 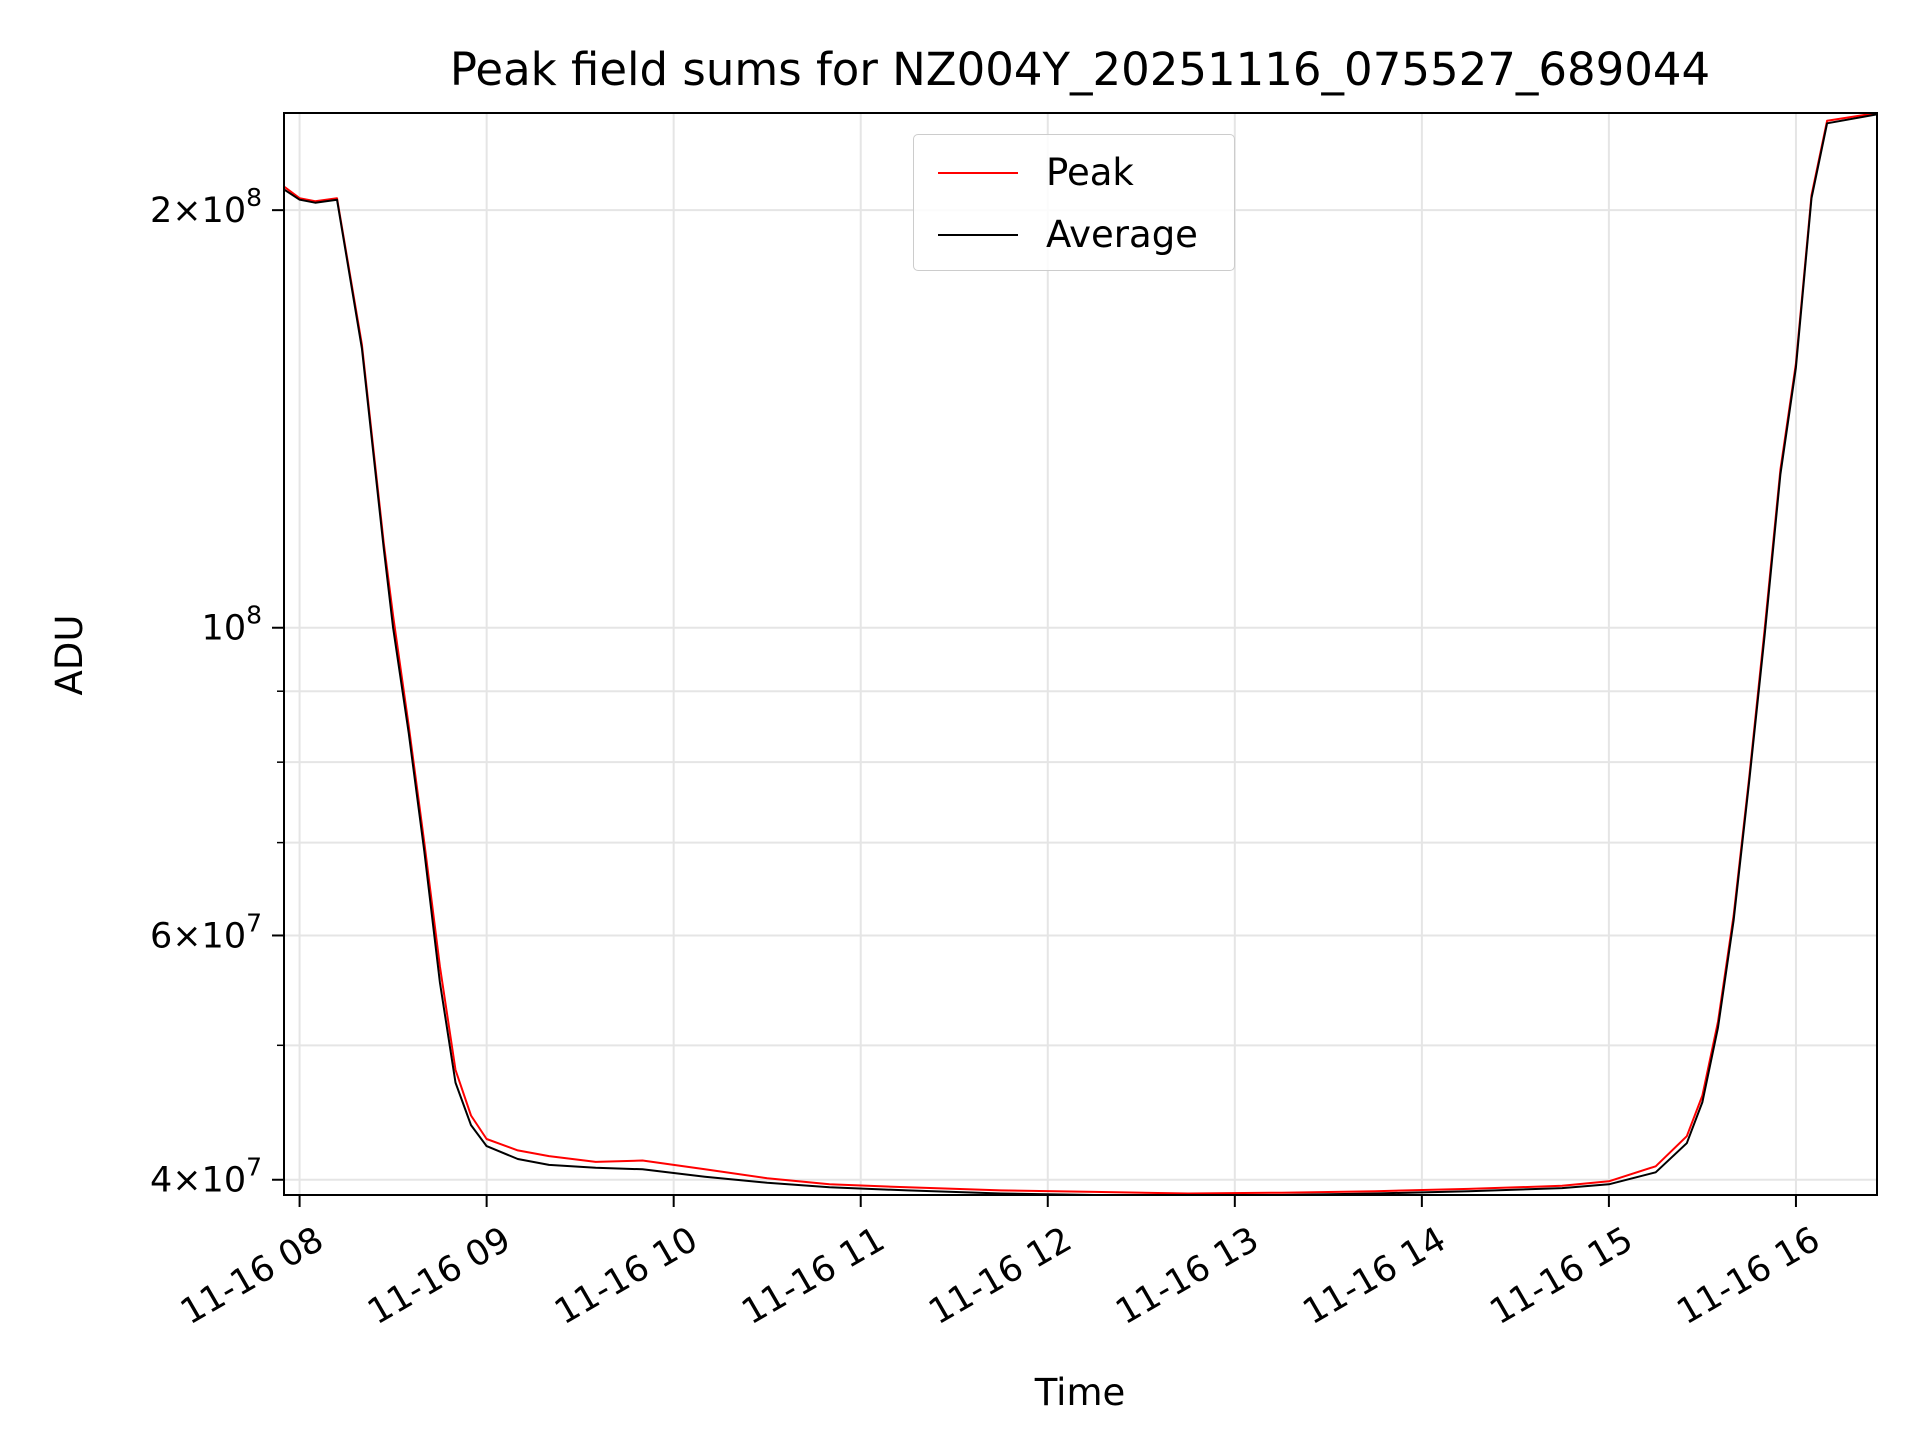 I want to click on legend-item-average: Average, so click(x=1074, y=235).